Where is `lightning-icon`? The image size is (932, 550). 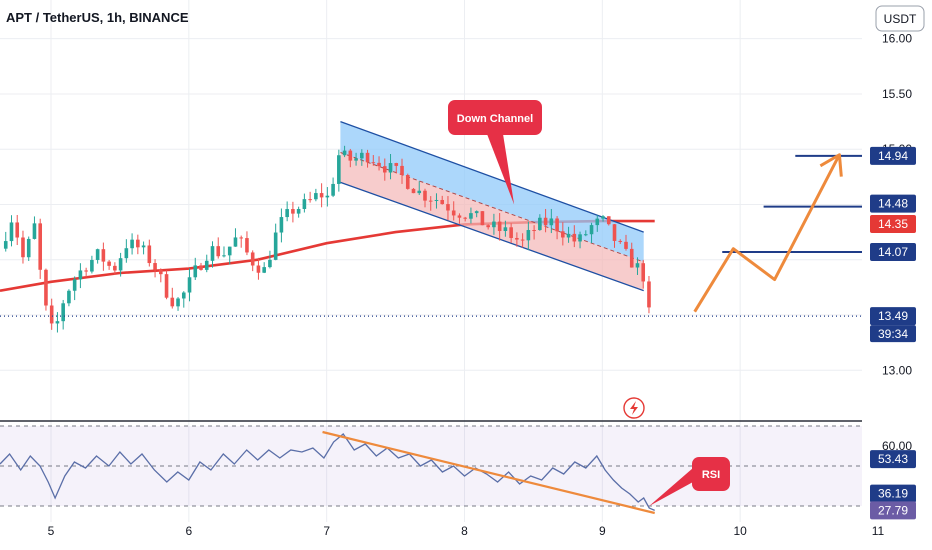 lightning-icon is located at coordinates (634, 408).